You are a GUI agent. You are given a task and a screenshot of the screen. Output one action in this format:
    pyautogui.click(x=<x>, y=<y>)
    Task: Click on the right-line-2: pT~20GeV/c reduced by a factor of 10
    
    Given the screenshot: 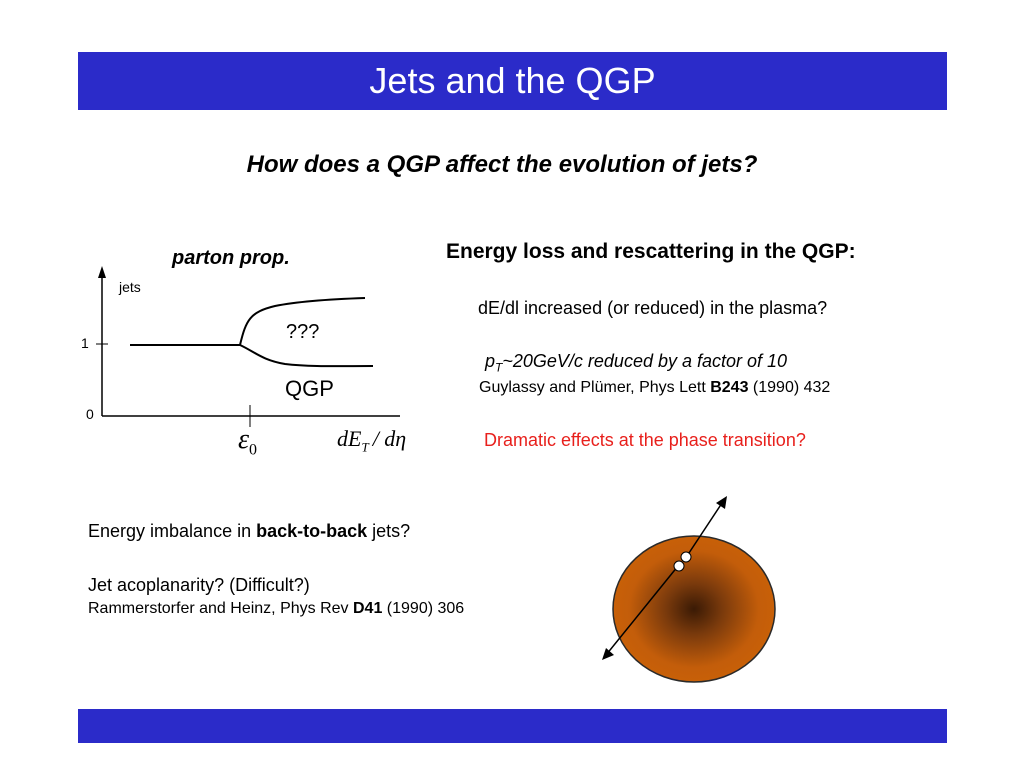 What is the action you would take?
    pyautogui.click(x=636, y=363)
    